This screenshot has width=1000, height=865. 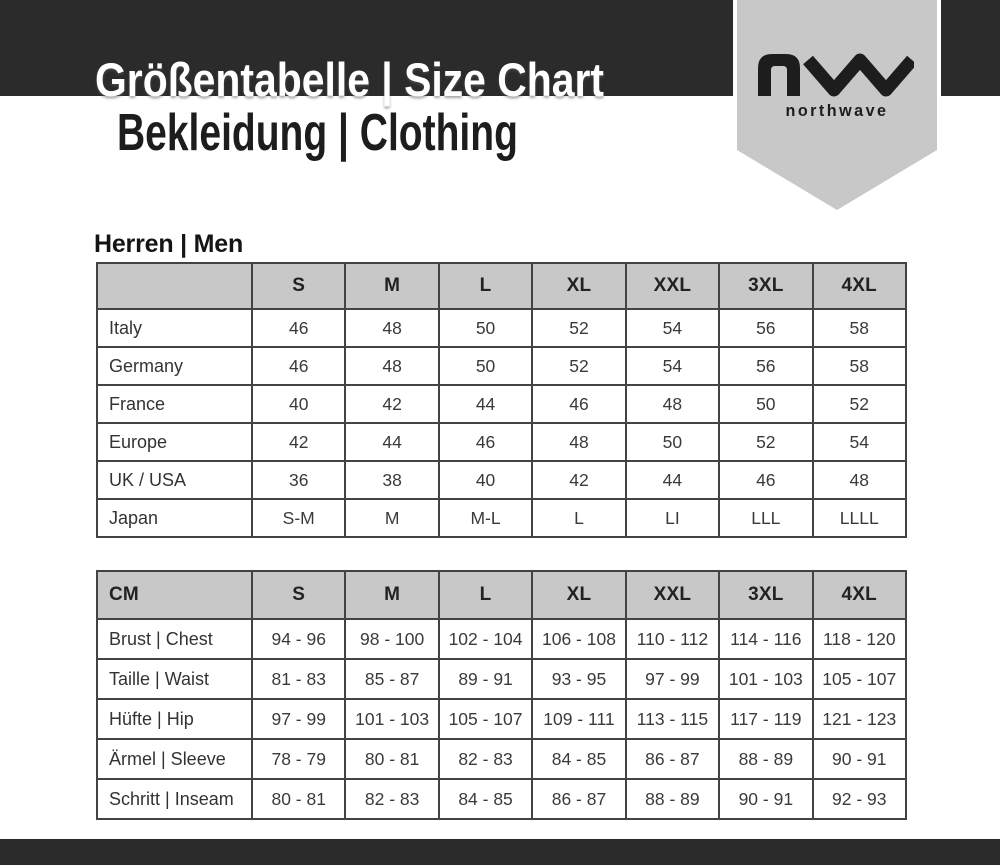 What do you see at coordinates (298, 799) in the screenshot?
I see `value-cell: 80 - 81` at bounding box center [298, 799].